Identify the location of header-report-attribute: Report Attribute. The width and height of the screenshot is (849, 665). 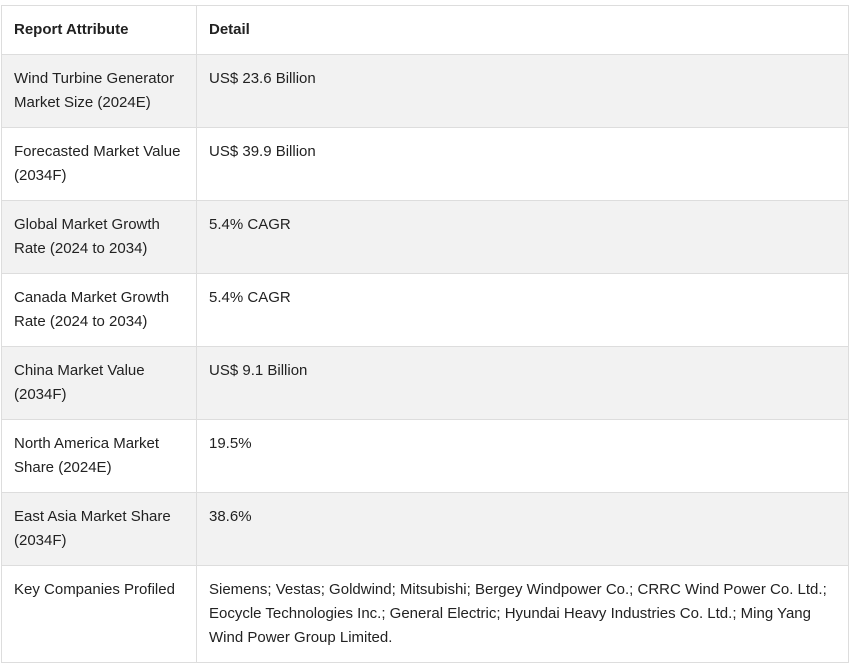
(99, 30).